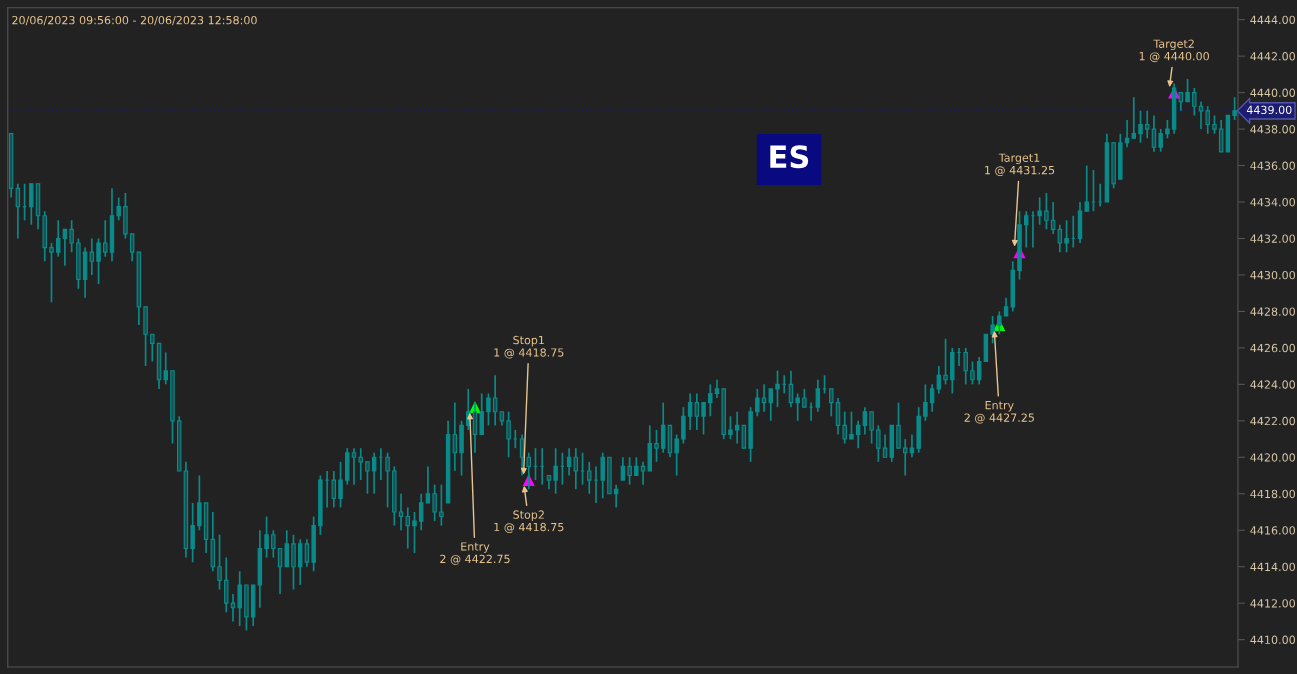 This screenshot has height=674, width=1297. What do you see at coordinates (1272, 20) in the screenshot?
I see `y-tick-label: 4444.00` at bounding box center [1272, 20].